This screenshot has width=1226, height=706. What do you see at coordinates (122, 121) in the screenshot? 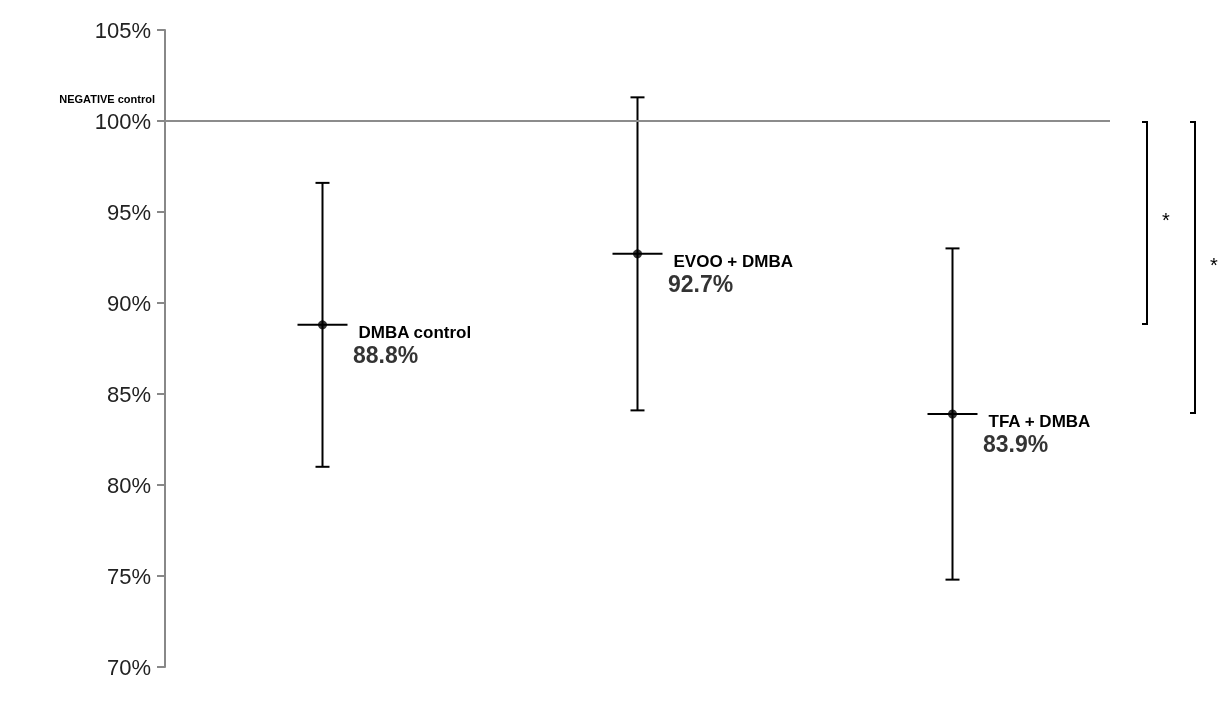
I see `y-tick-label: 100%` at bounding box center [122, 121].